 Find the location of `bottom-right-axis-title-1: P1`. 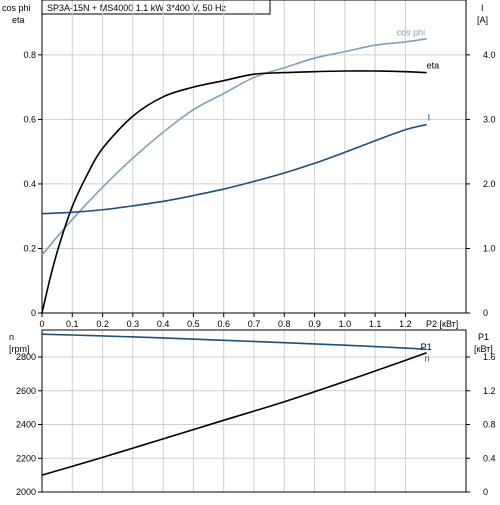

bottom-right-axis-title-1: P1 is located at coordinates (483, 337).